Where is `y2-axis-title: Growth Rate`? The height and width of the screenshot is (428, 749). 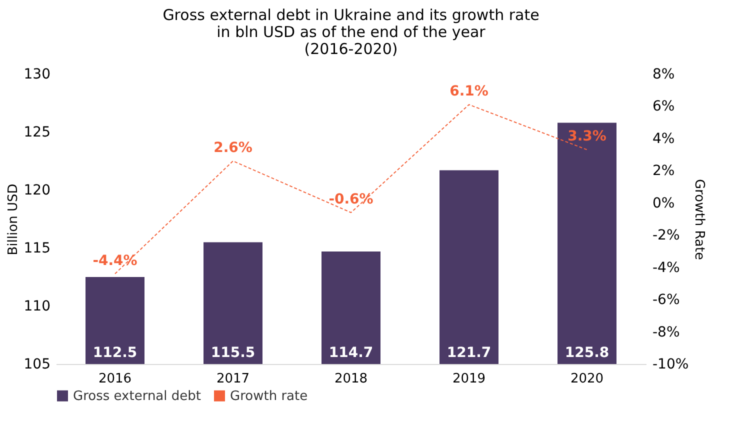
y2-axis-title: Growth Rate is located at coordinates (699, 219).